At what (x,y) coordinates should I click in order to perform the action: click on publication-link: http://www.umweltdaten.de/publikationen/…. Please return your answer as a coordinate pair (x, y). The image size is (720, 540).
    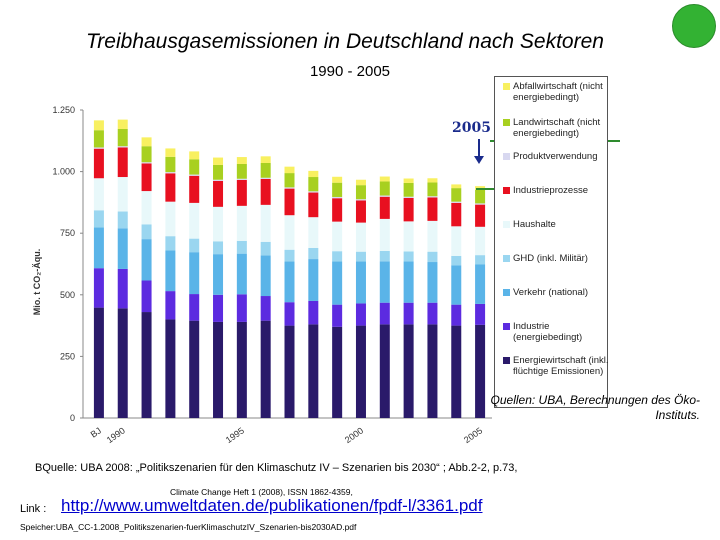
    Looking at the image, I should click on (272, 505).